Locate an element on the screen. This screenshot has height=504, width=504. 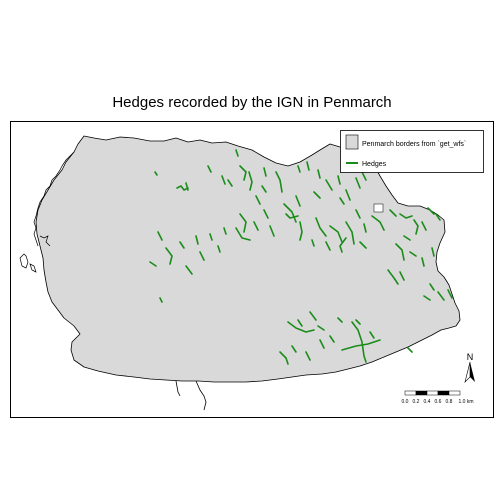
enclave-patch is located at coordinates (378, 208).